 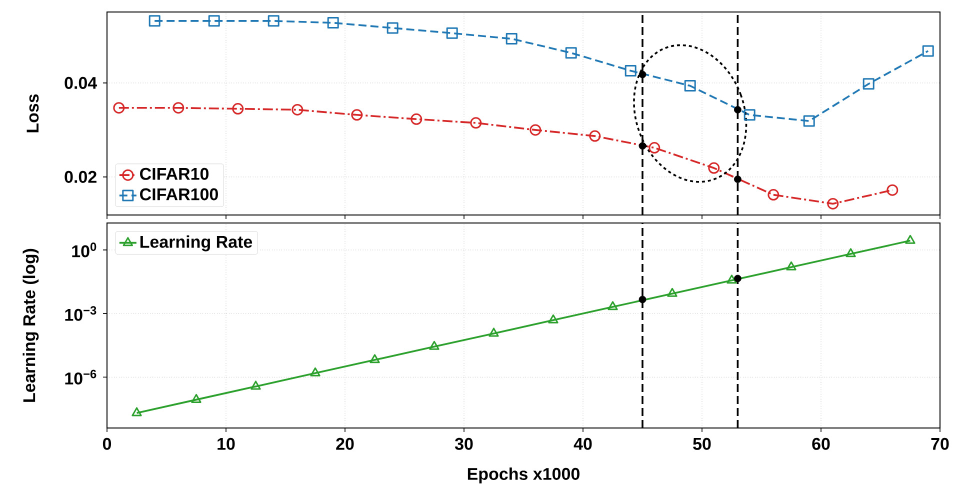 I want to click on legend-label: CIFAR100, so click(x=179, y=194).